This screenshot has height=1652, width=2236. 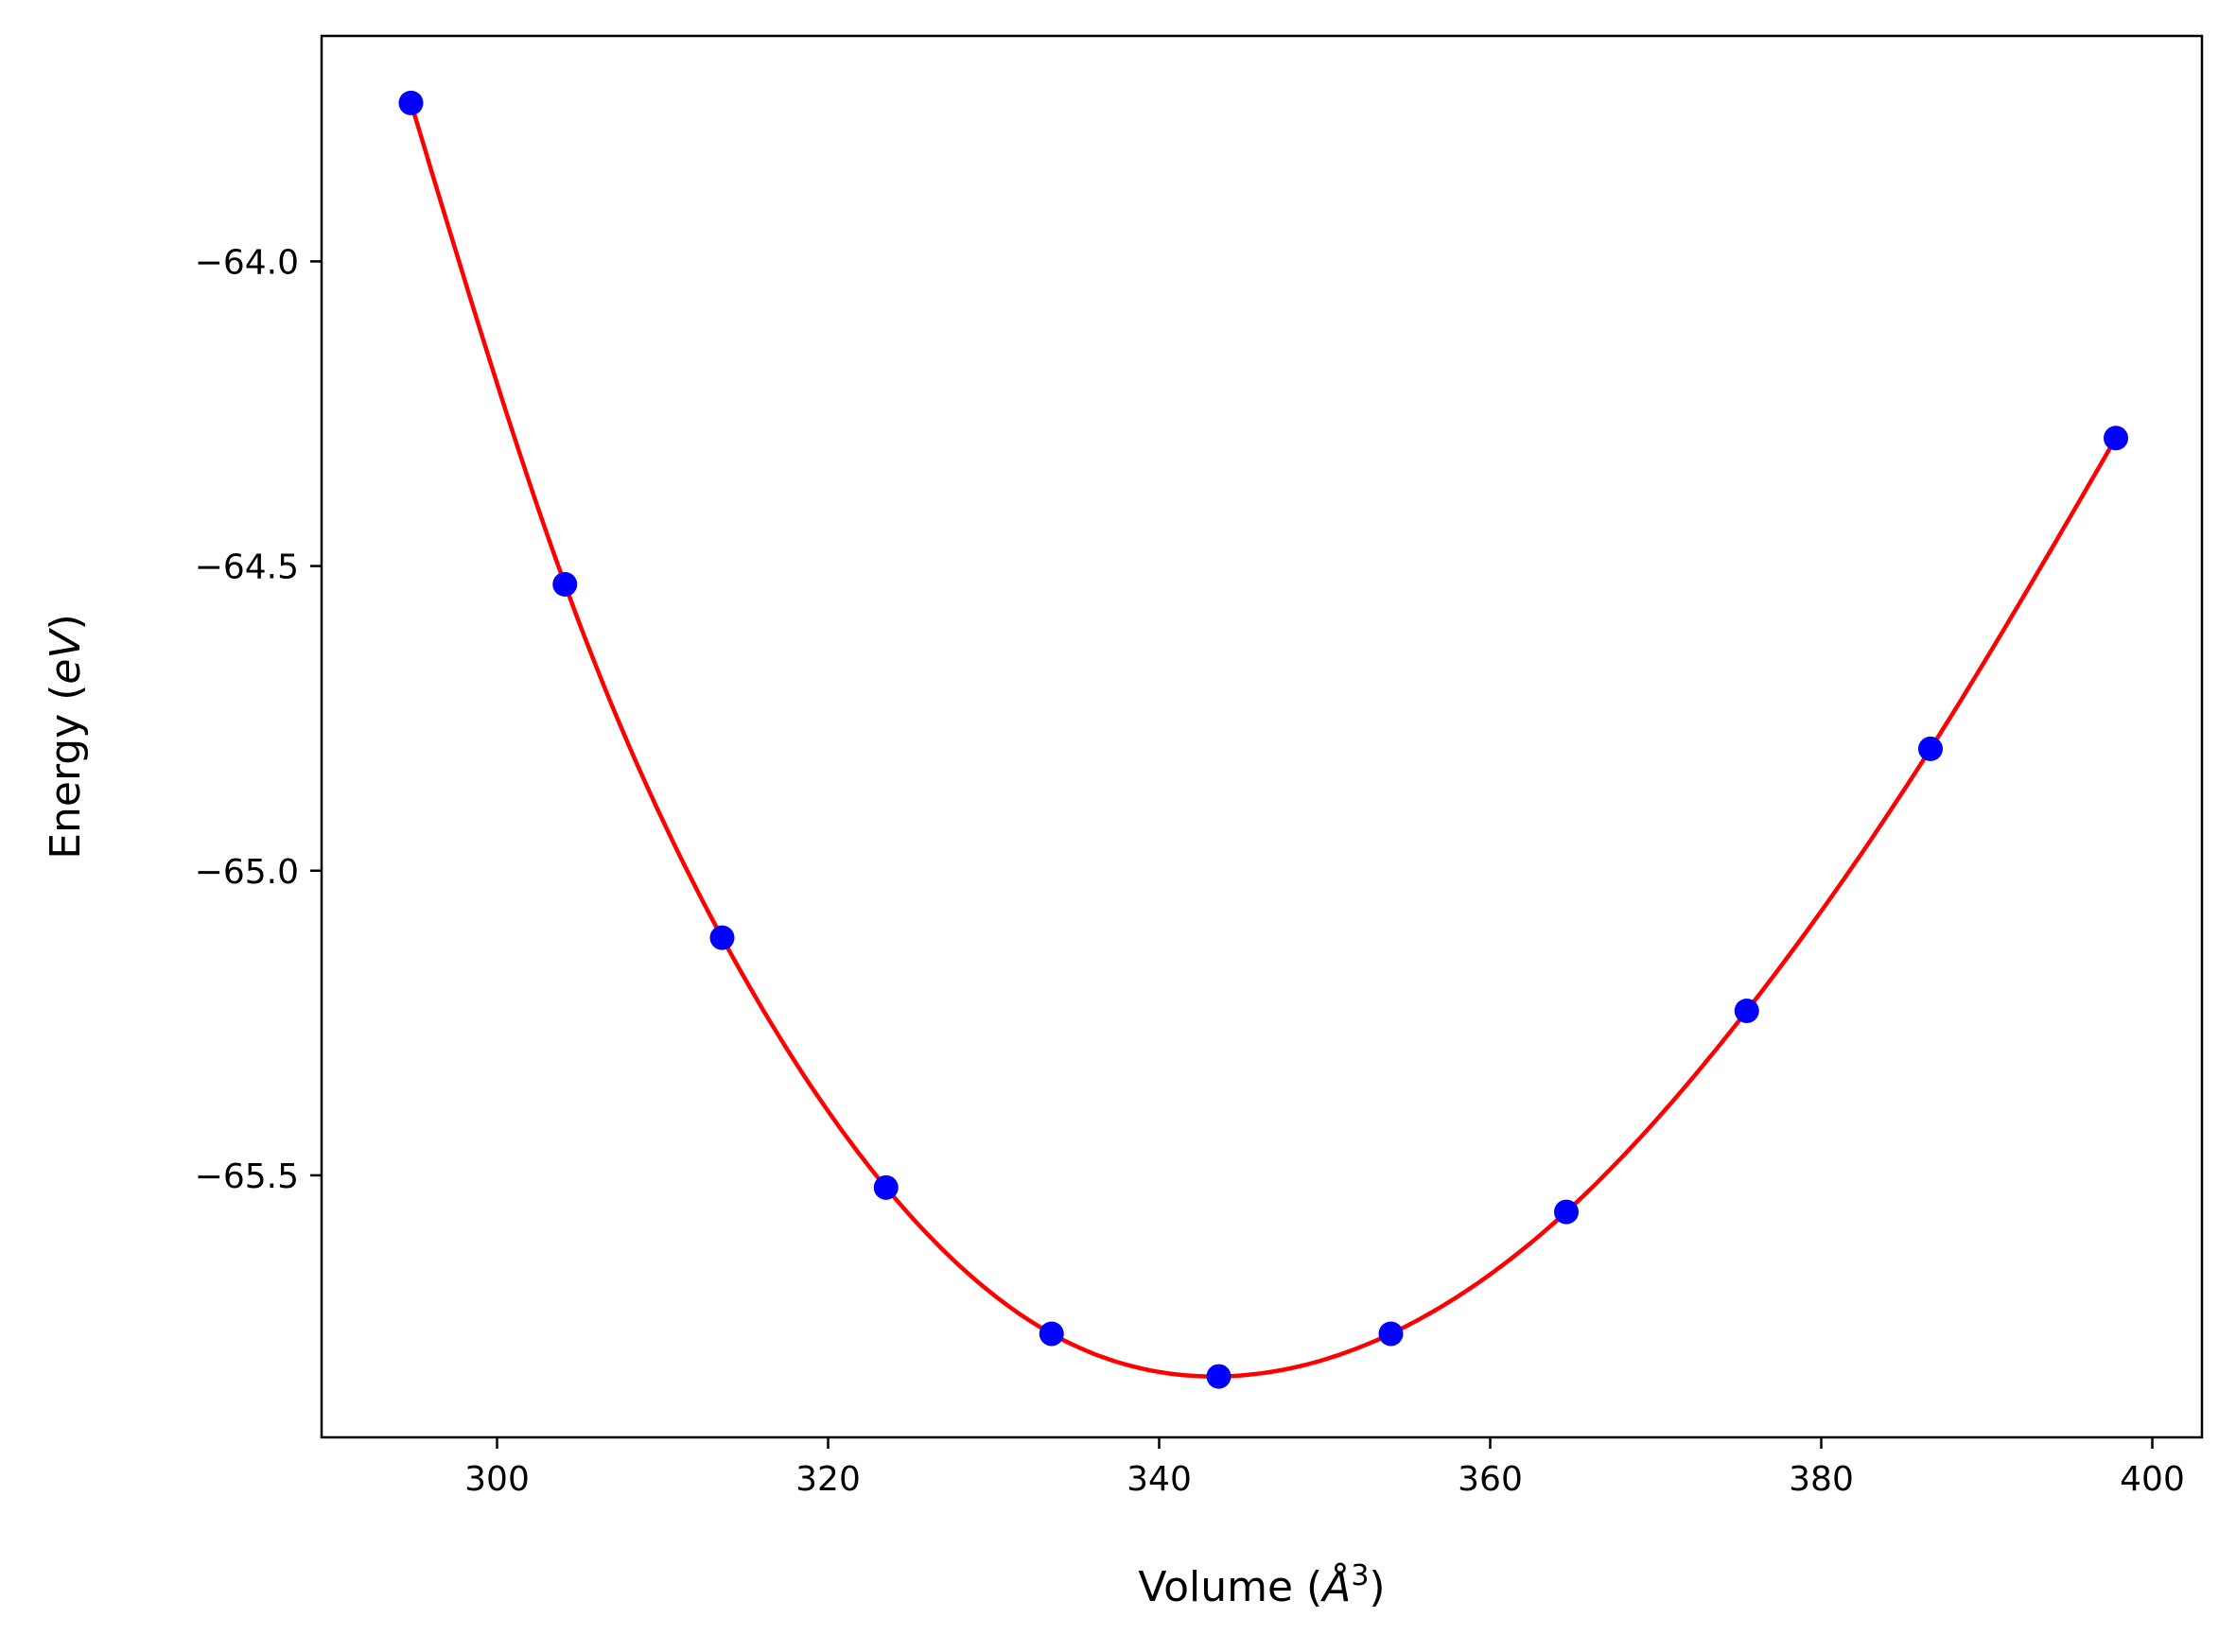 I want to click on x-tick-label: 380, so click(x=1821, y=1479).